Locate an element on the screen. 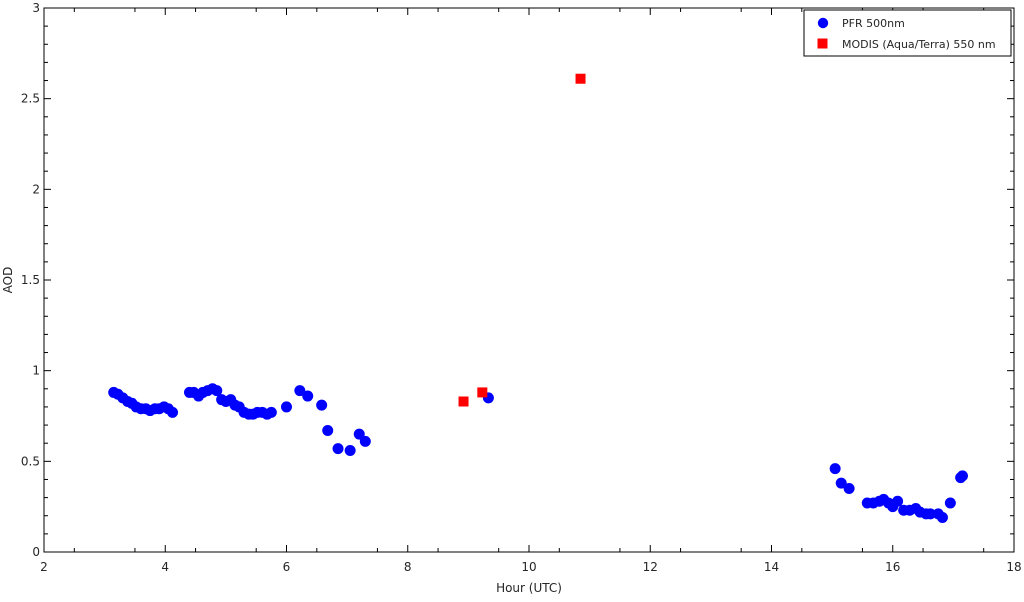  x-tick-label: 8 is located at coordinates (408, 567).